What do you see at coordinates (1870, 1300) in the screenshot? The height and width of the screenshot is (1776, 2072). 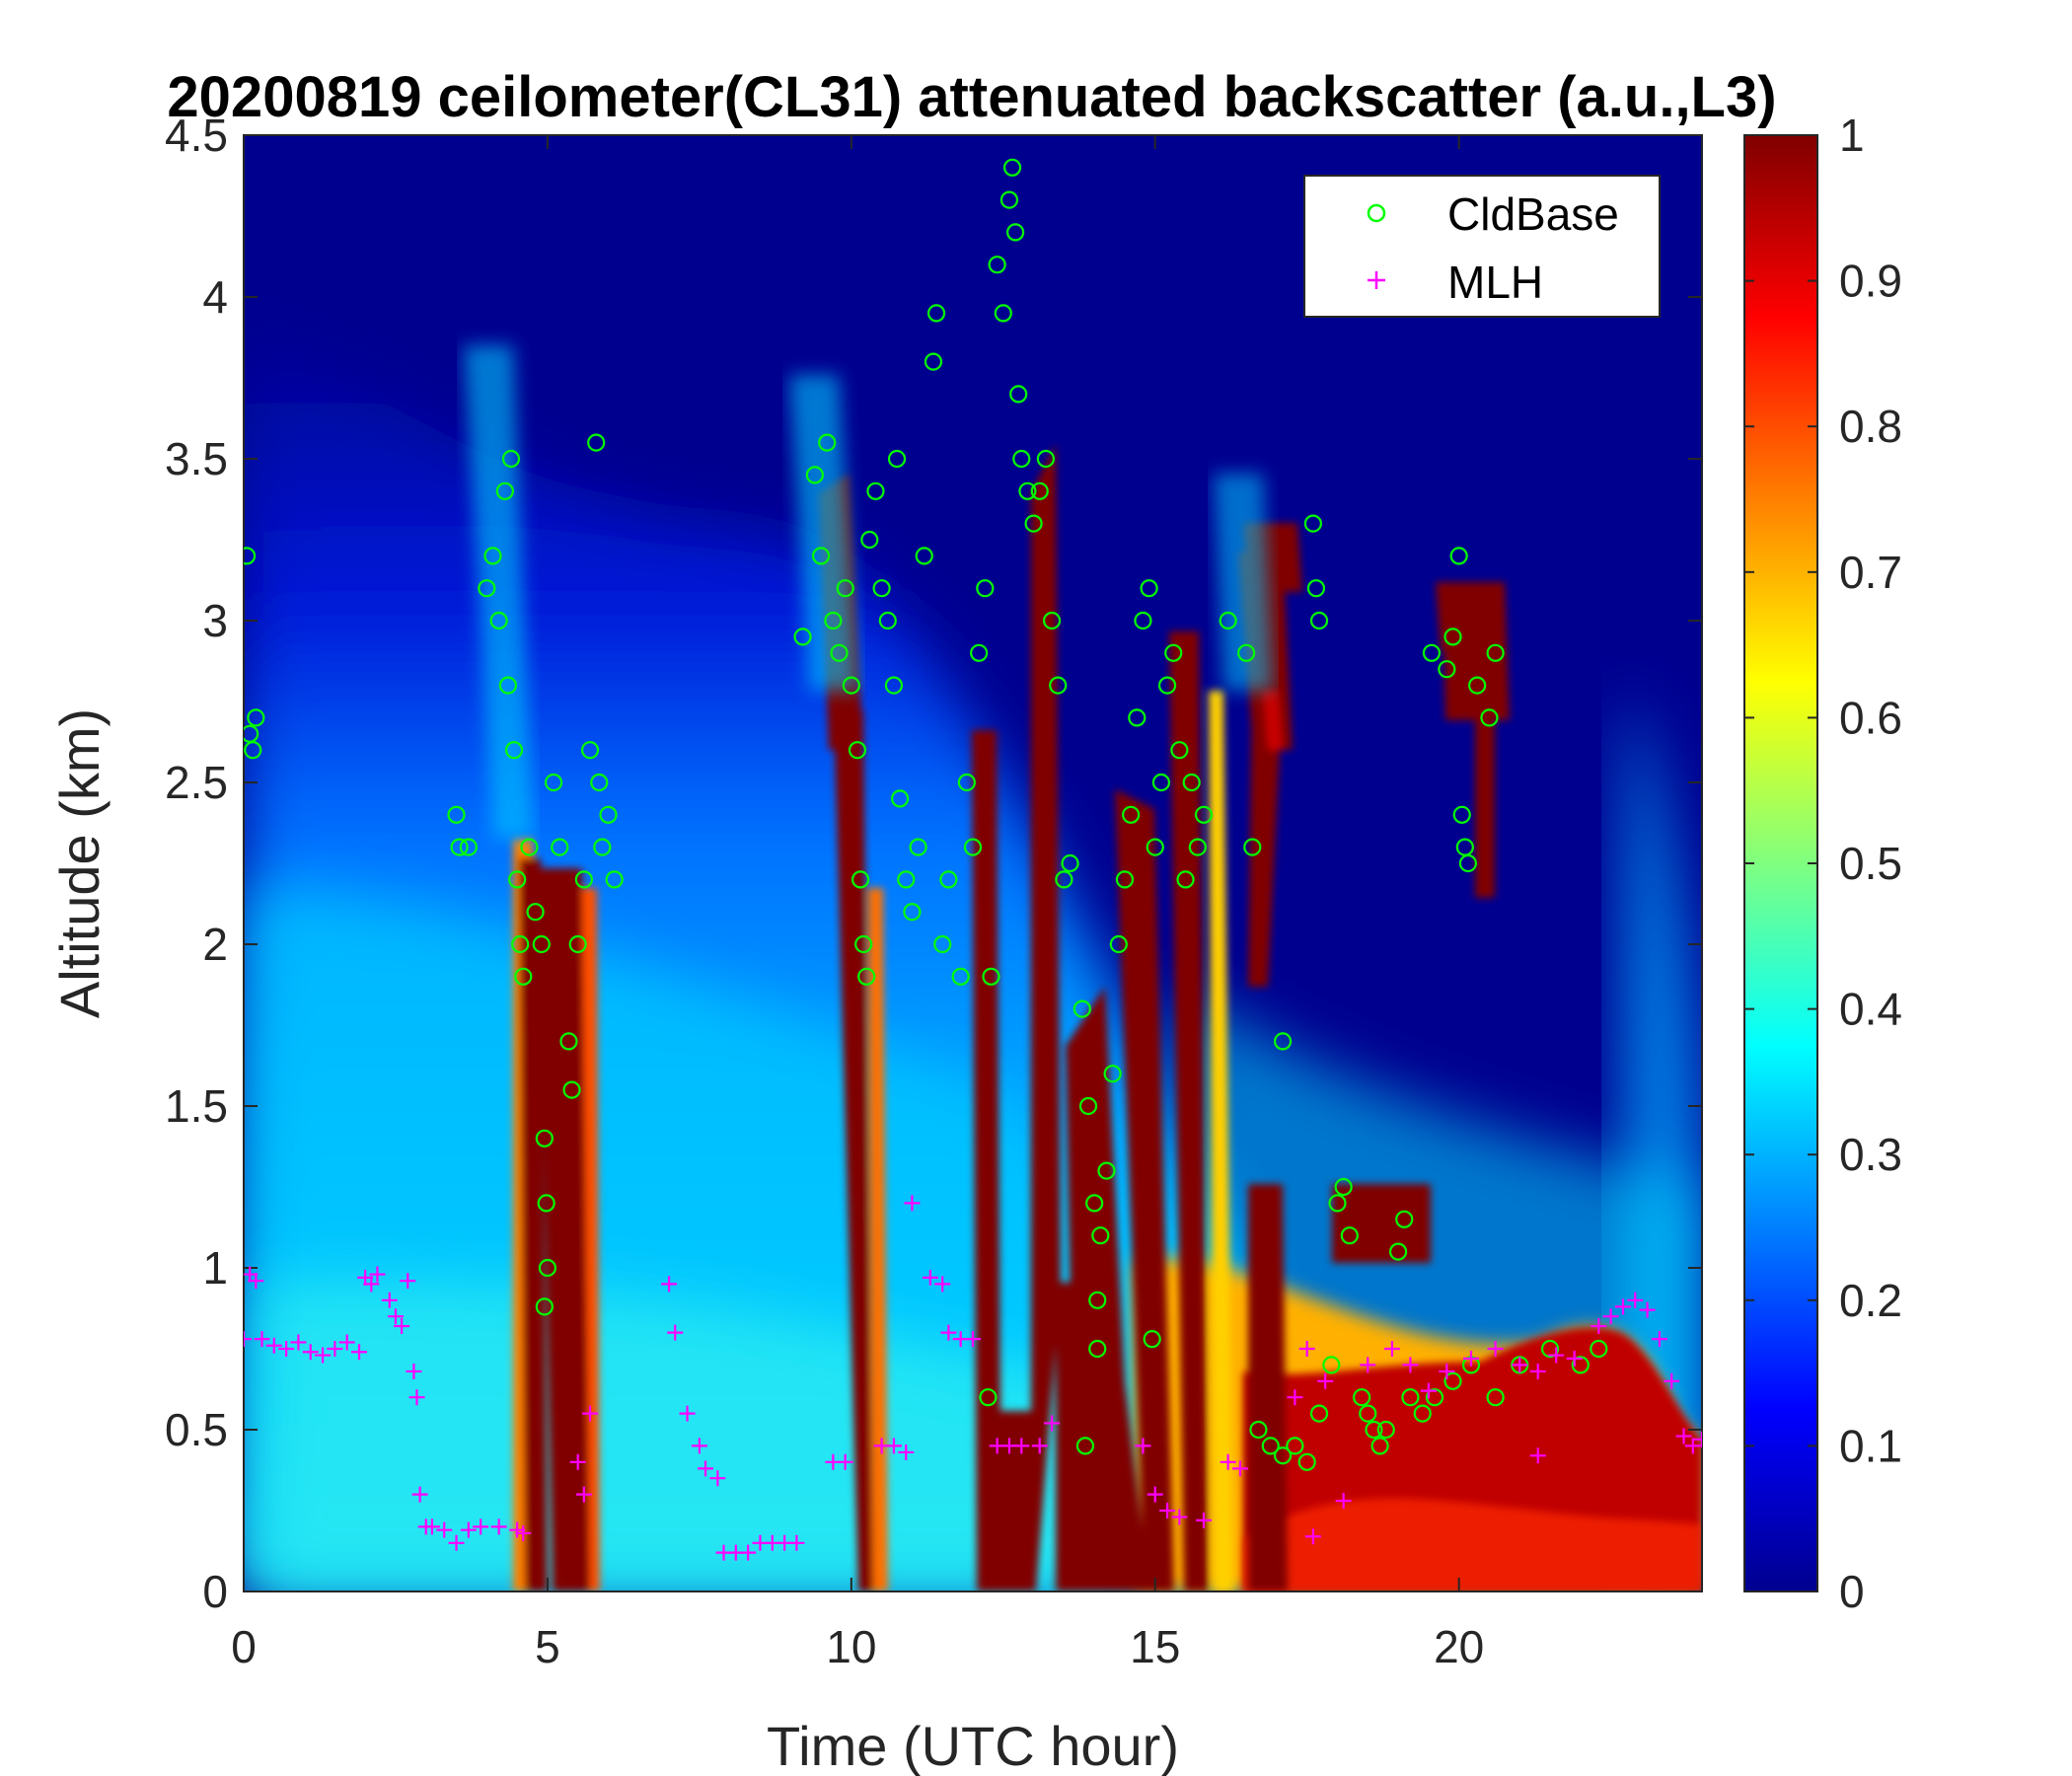 I see `colorbar-tick-label: 0.2` at bounding box center [1870, 1300].